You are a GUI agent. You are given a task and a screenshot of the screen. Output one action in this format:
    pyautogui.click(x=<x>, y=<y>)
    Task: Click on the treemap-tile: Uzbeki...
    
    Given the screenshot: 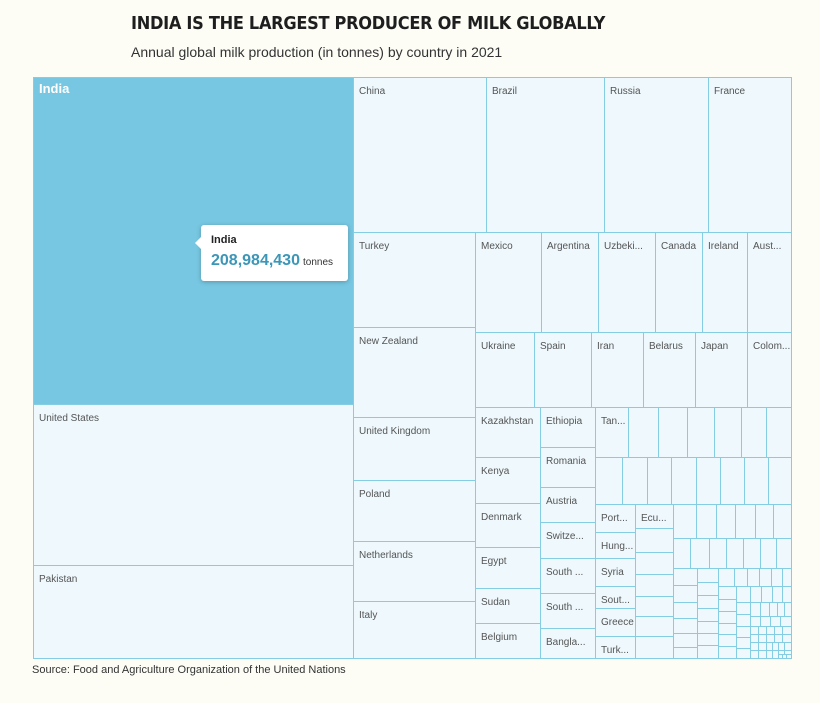 What is the action you would take?
    pyautogui.click(x=627, y=282)
    